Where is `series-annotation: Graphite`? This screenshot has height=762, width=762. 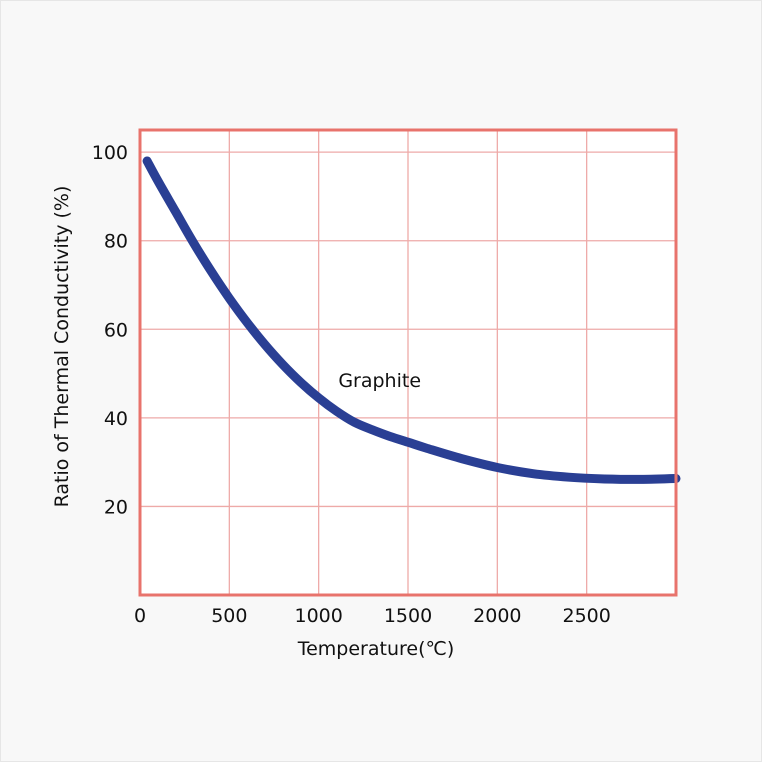
series-annotation: Graphite is located at coordinates (379, 381).